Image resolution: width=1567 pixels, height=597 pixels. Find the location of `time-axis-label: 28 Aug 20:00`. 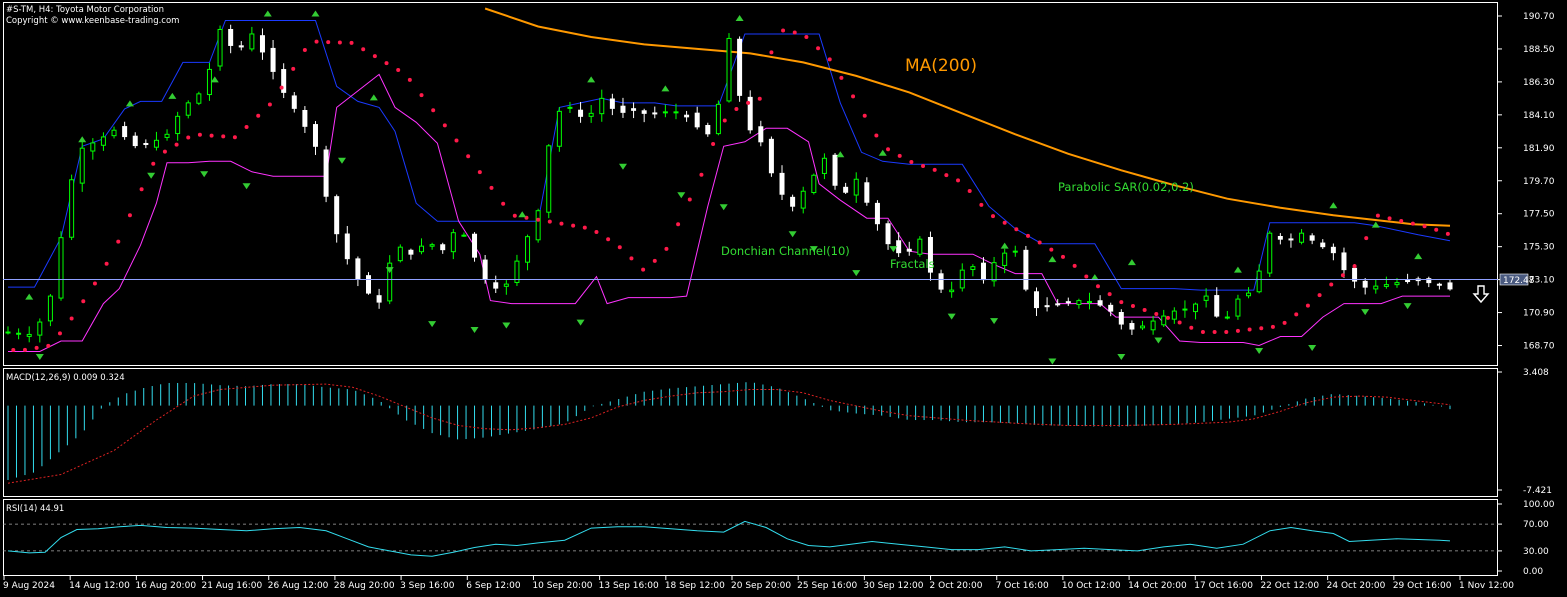

time-axis-label: 28 Aug 20:00 is located at coordinates (364, 586).